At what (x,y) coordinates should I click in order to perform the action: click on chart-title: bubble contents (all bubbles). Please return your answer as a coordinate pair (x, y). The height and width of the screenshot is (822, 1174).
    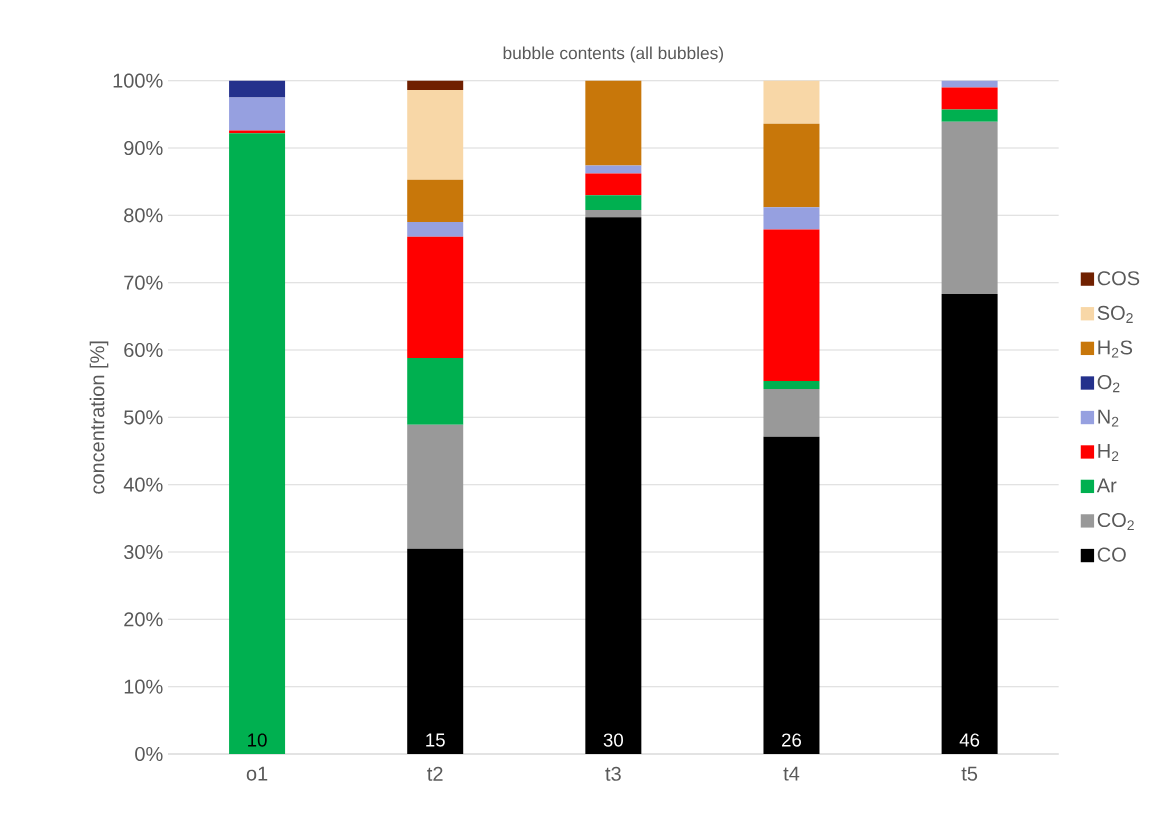
    Looking at the image, I should click on (613, 54).